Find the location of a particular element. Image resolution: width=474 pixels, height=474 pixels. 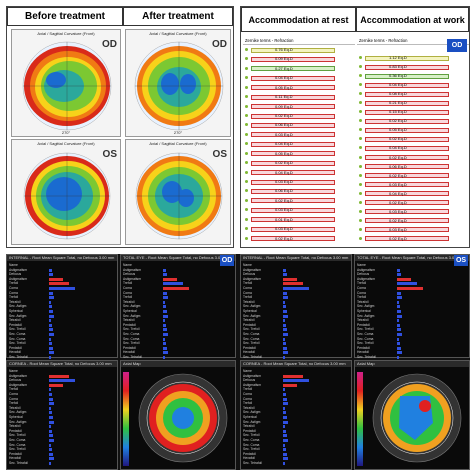

term-label: Sec. Trefoil is located at coordinates (251, 435).